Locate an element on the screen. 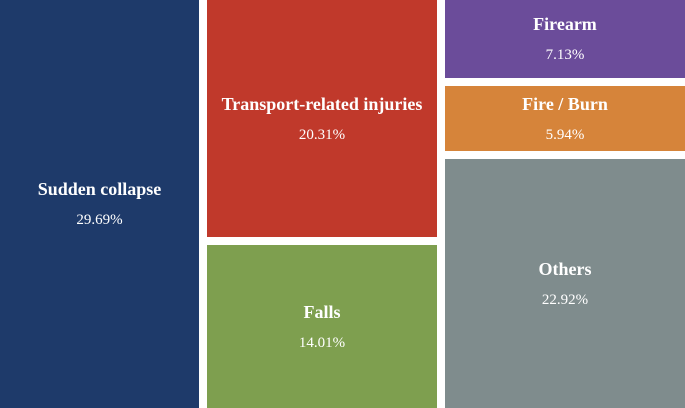 The image size is (685, 408). tile-fire-burn: Fire / Burn 5.94% is located at coordinates (565, 118).